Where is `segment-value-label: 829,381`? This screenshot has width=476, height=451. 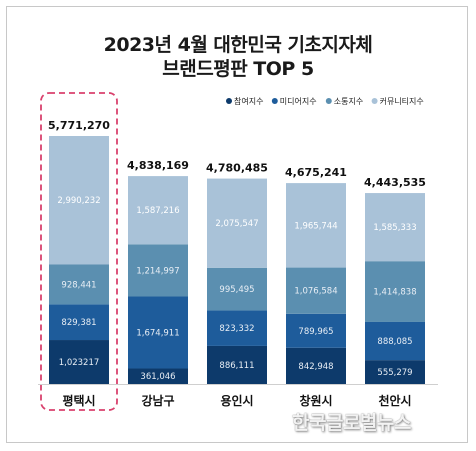 segment-value-label: 829,381 is located at coordinates (78, 323).